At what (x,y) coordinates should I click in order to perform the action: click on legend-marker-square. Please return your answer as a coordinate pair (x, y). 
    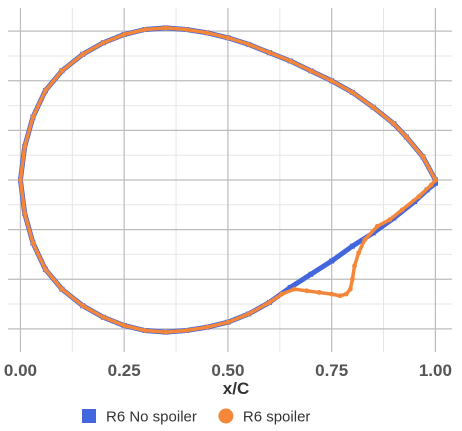
    Looking at the image, I should click on (89, 416).